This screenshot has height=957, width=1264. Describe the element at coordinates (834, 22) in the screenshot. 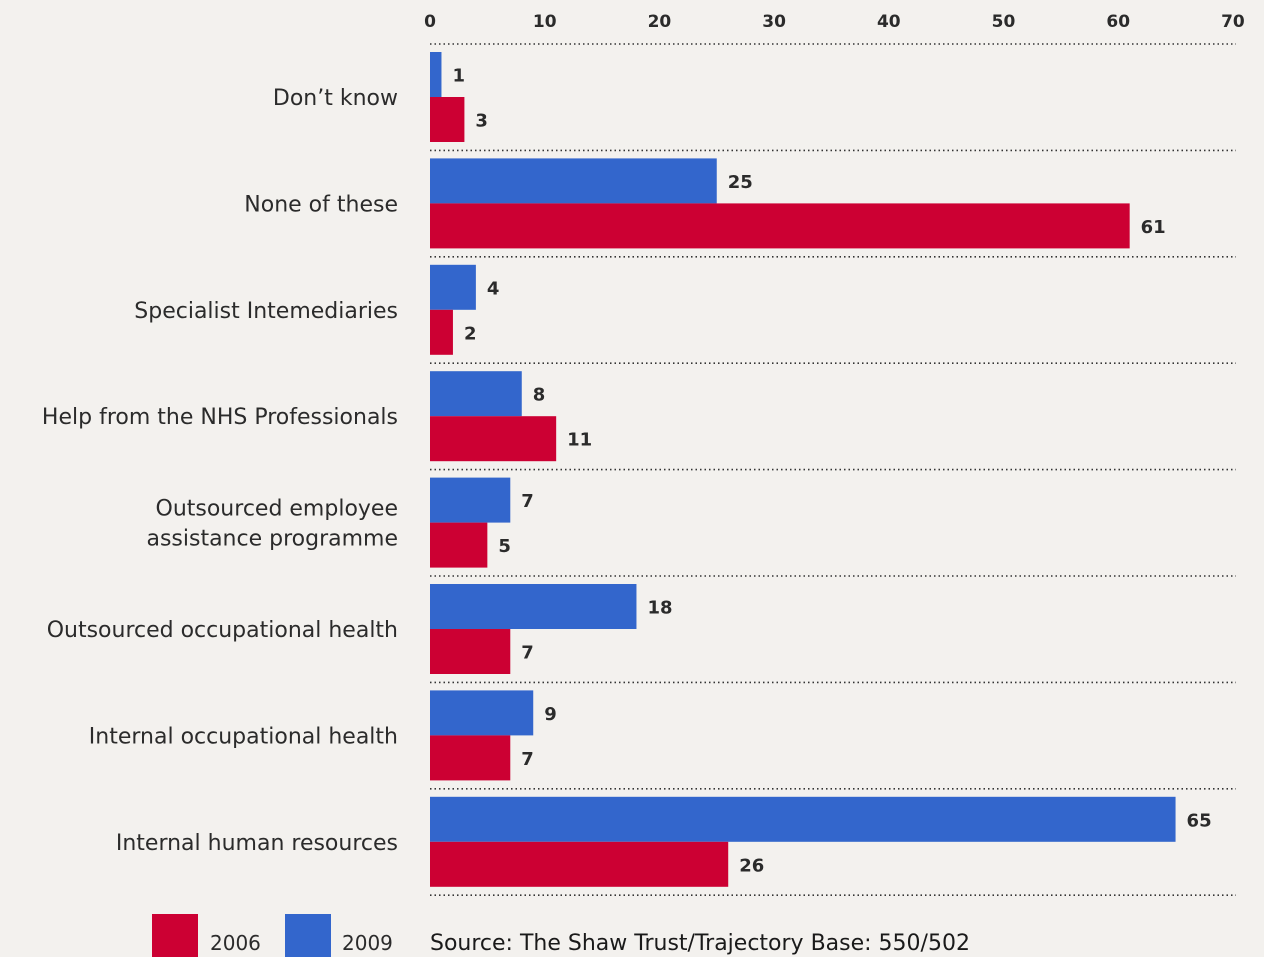

I see `x-axis-ticks: 0 10 20 30 40 50 60 70` at that location.